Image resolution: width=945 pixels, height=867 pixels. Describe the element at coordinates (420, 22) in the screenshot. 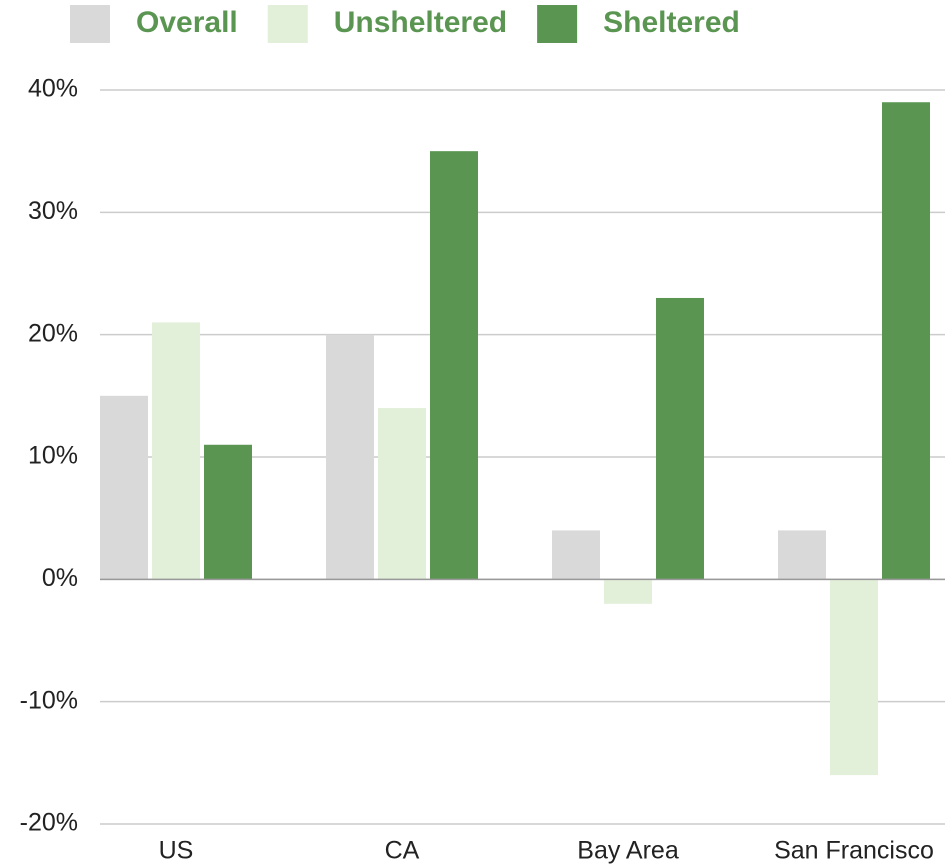

I see `legend-text: Unsheltered` at that location.